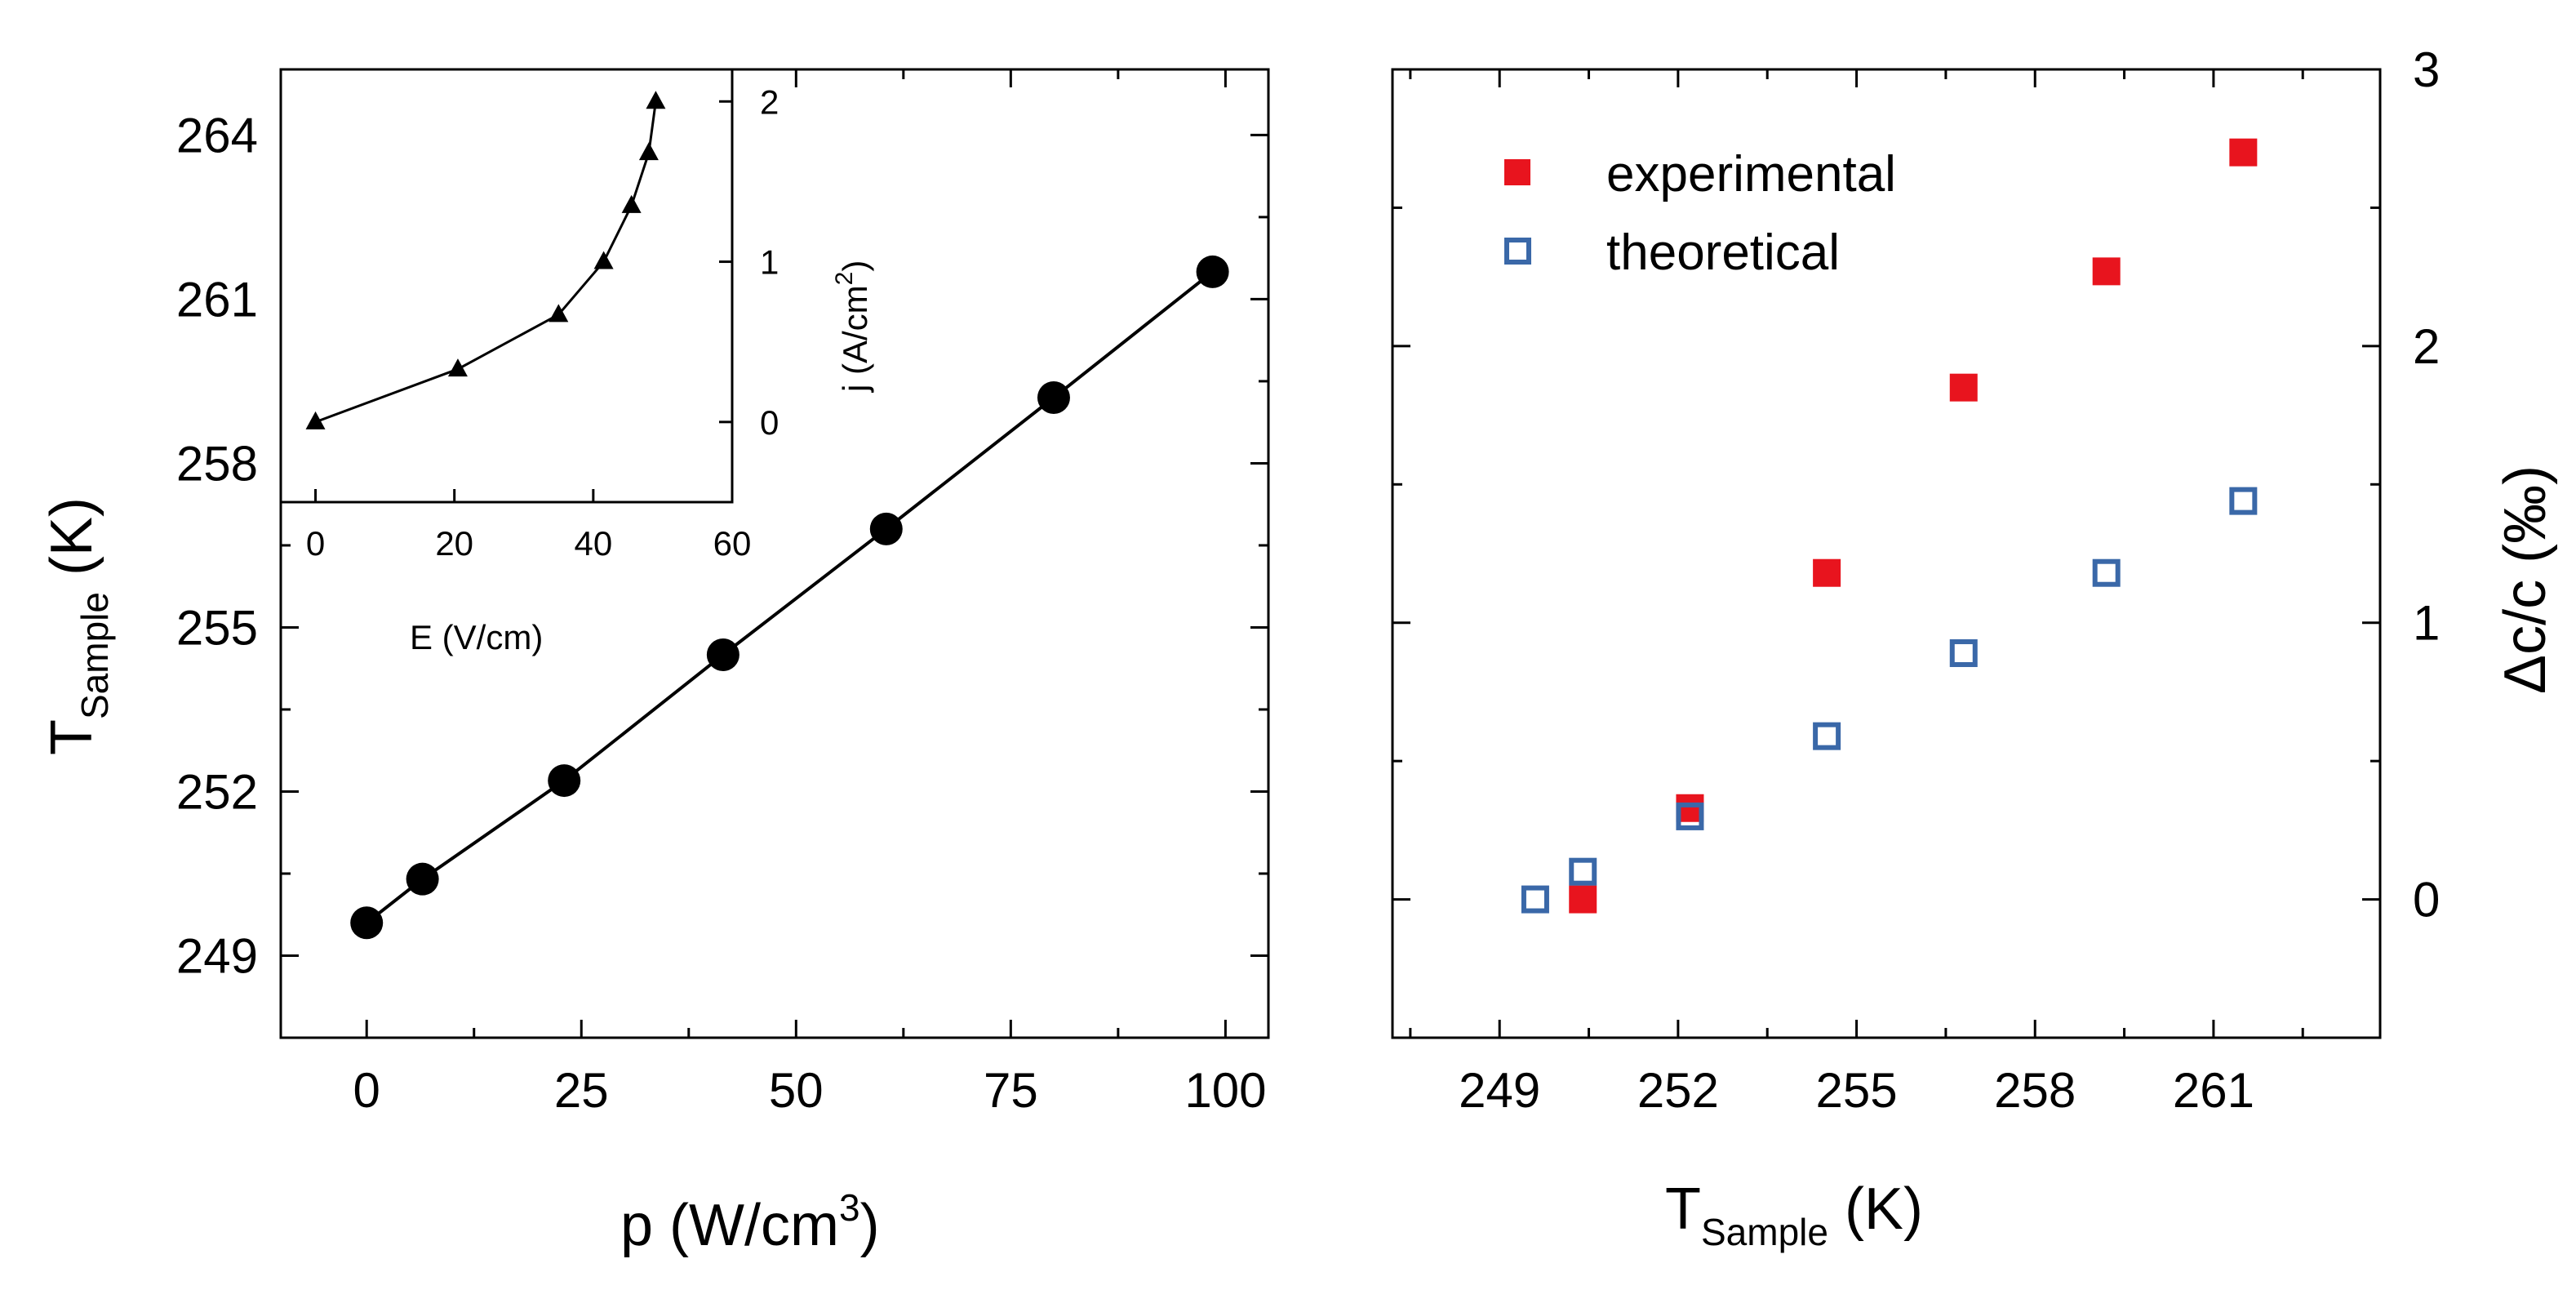 The width and height of the screenshot is (2576, 1290). What do you see at coordinates (217, 463) in the screenshot?
I see `left-y-tick-label: 258` at bounding box center [217, 463].